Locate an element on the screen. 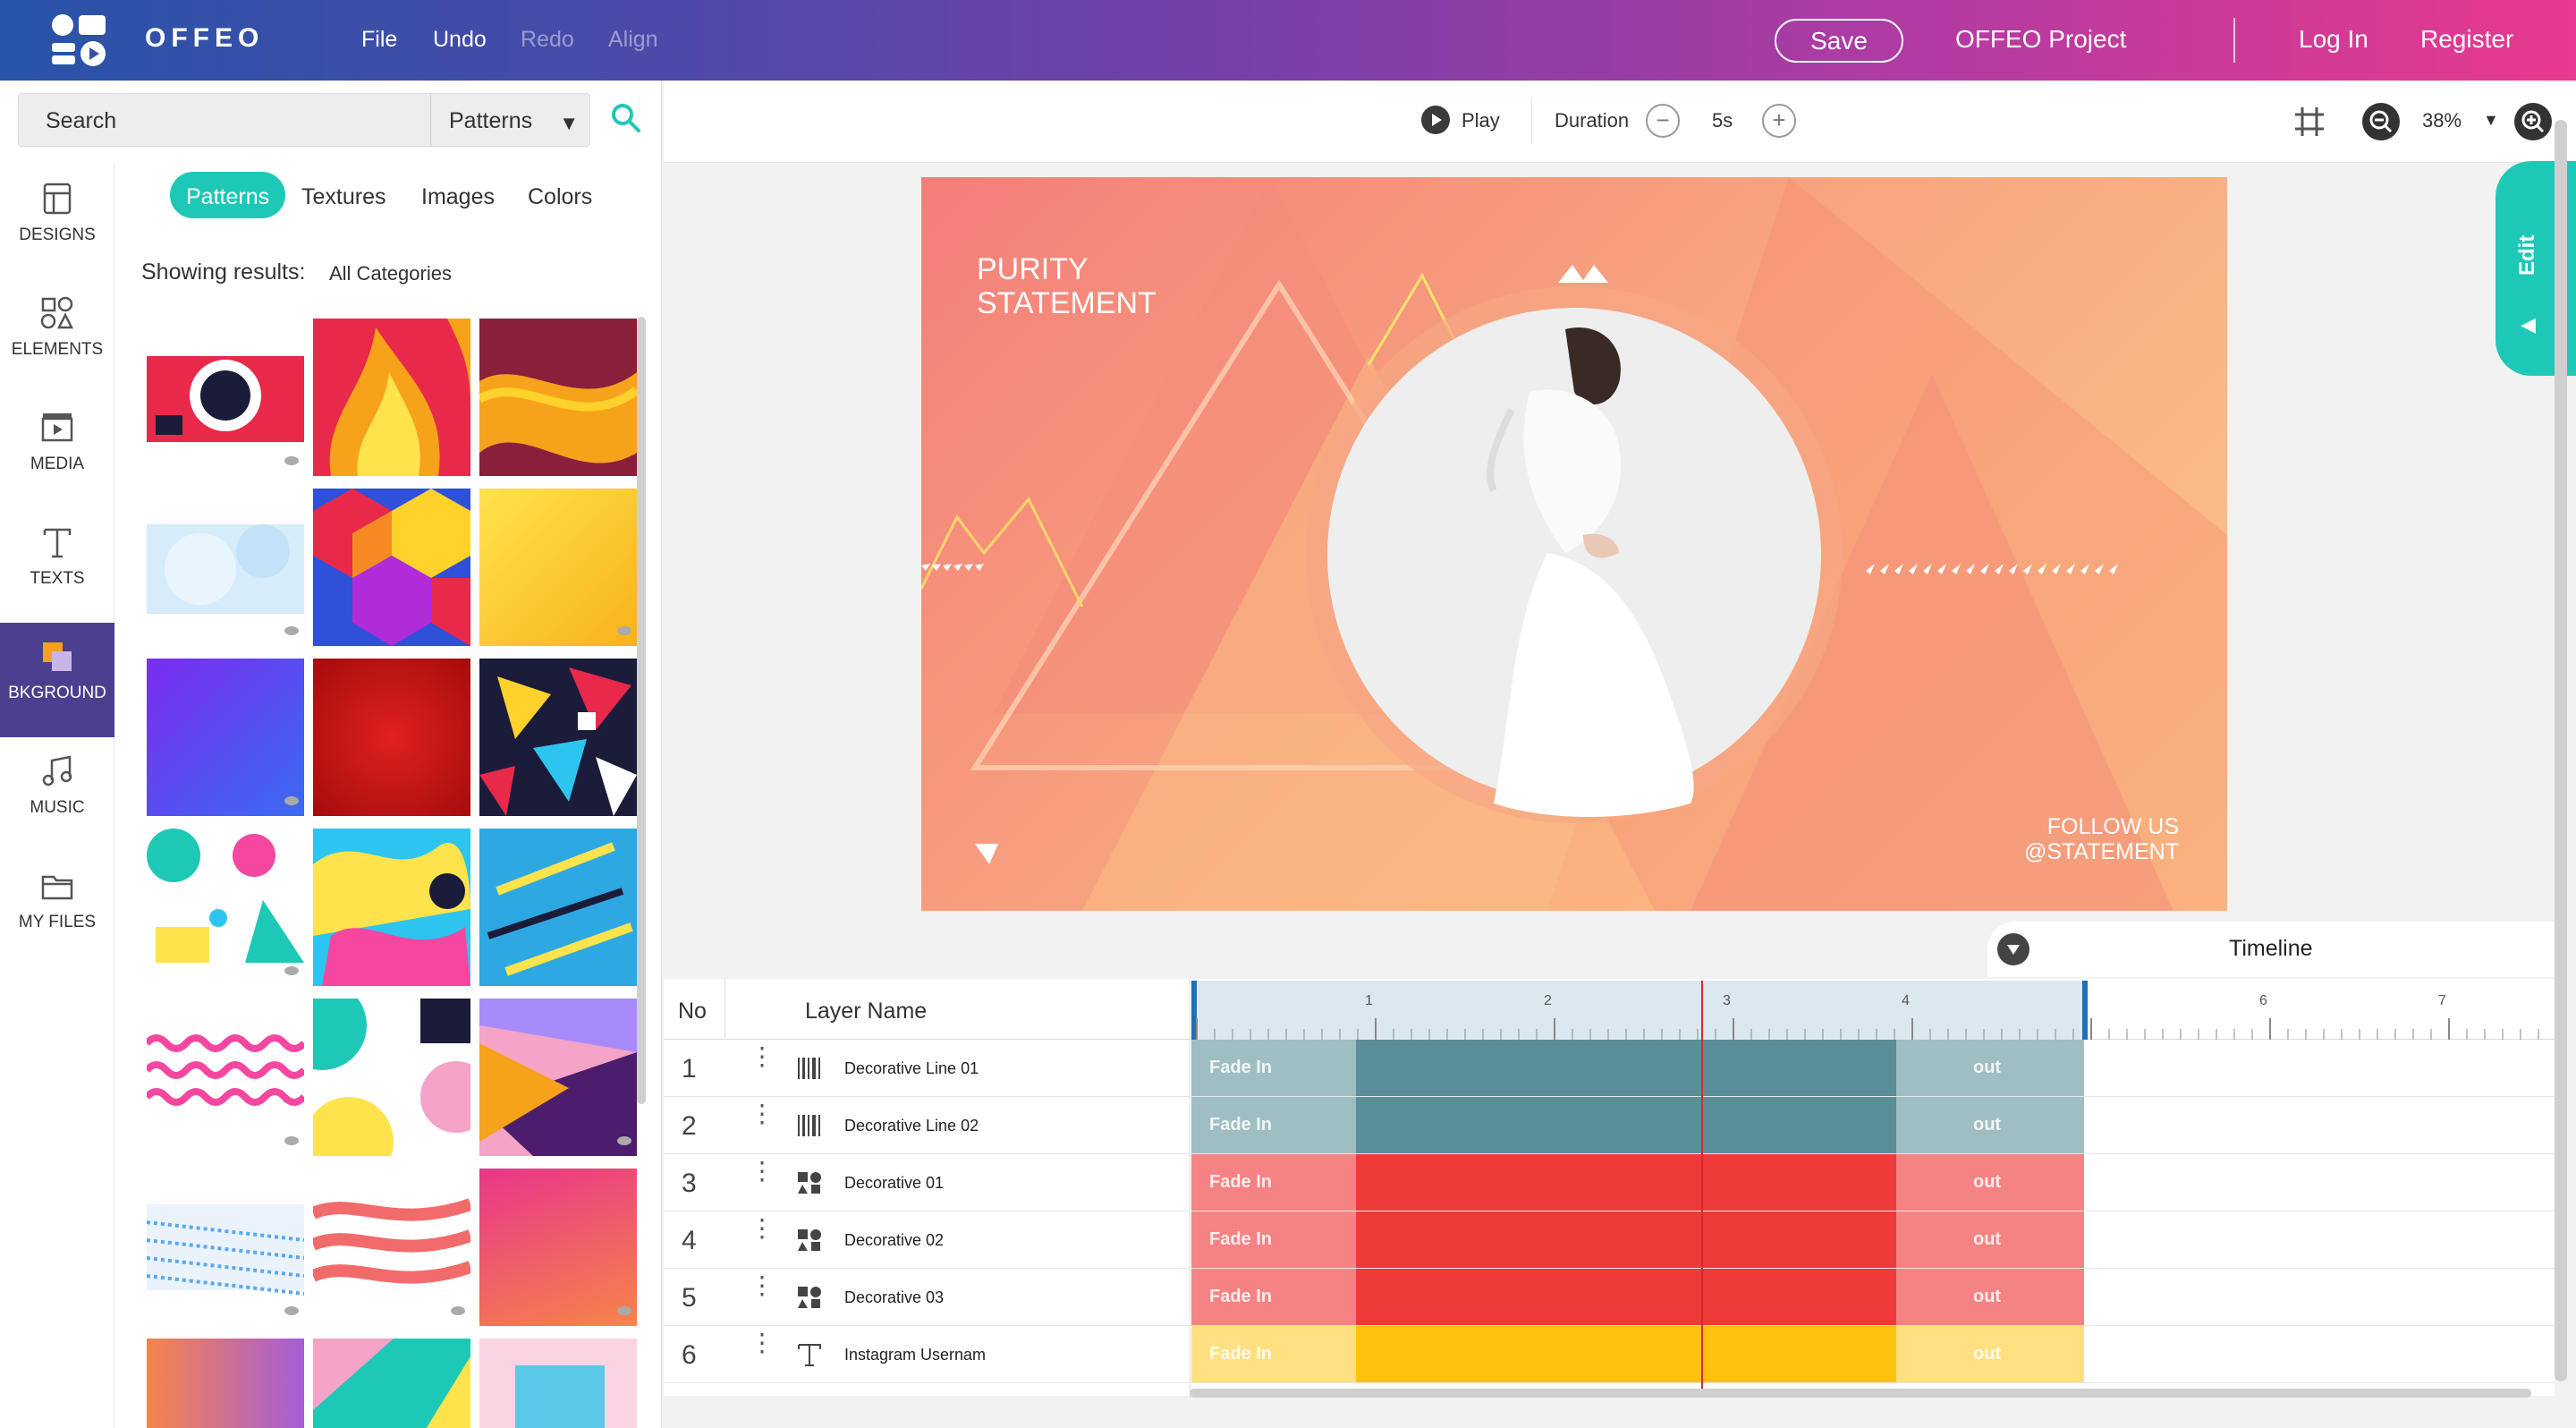 The image size is (2576, 1428). layer-name: Decorative Line 02 is located at coordinates (911, 1126).